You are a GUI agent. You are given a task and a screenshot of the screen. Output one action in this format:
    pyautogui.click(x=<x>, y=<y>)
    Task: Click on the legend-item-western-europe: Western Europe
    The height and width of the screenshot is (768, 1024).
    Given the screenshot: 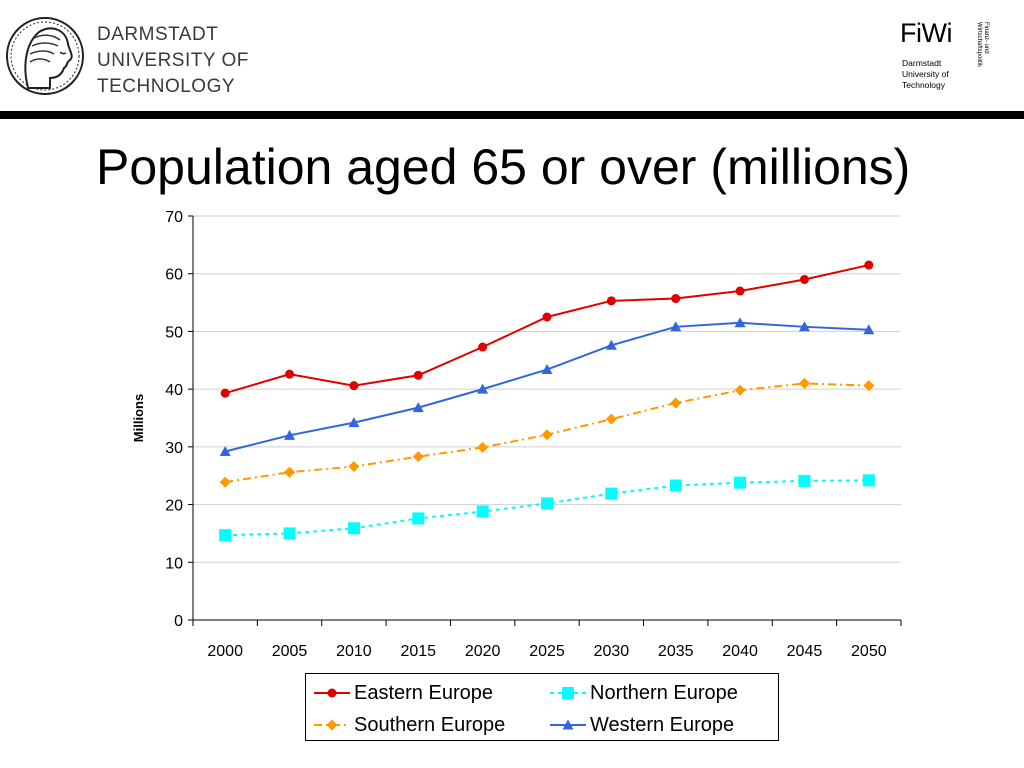 What is the action you would take?
    pyautogui.click(x=642, y=725)
    